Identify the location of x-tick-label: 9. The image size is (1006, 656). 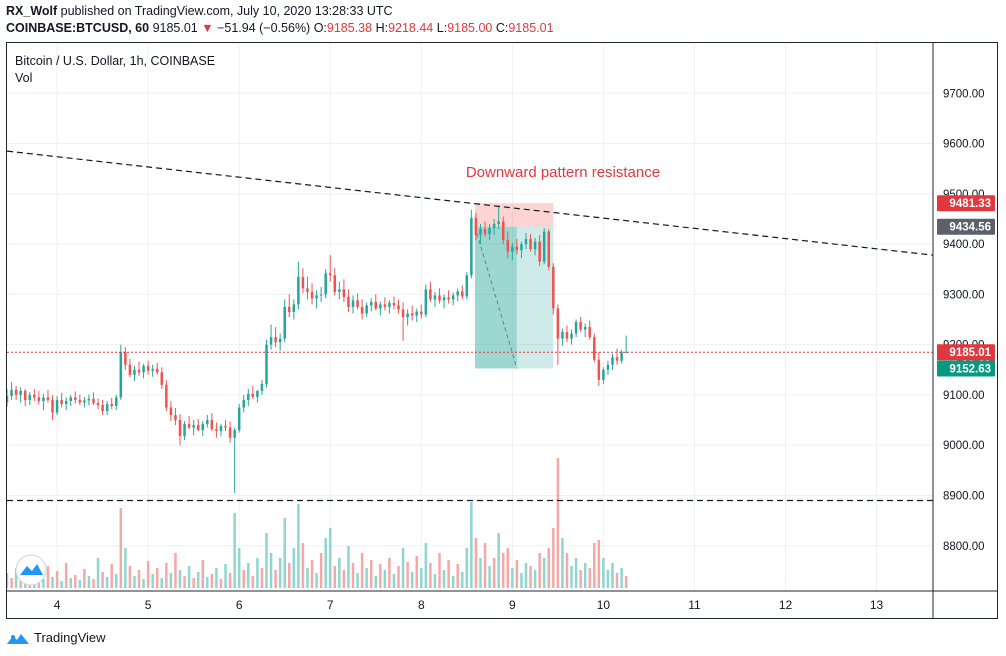
(512, 605).